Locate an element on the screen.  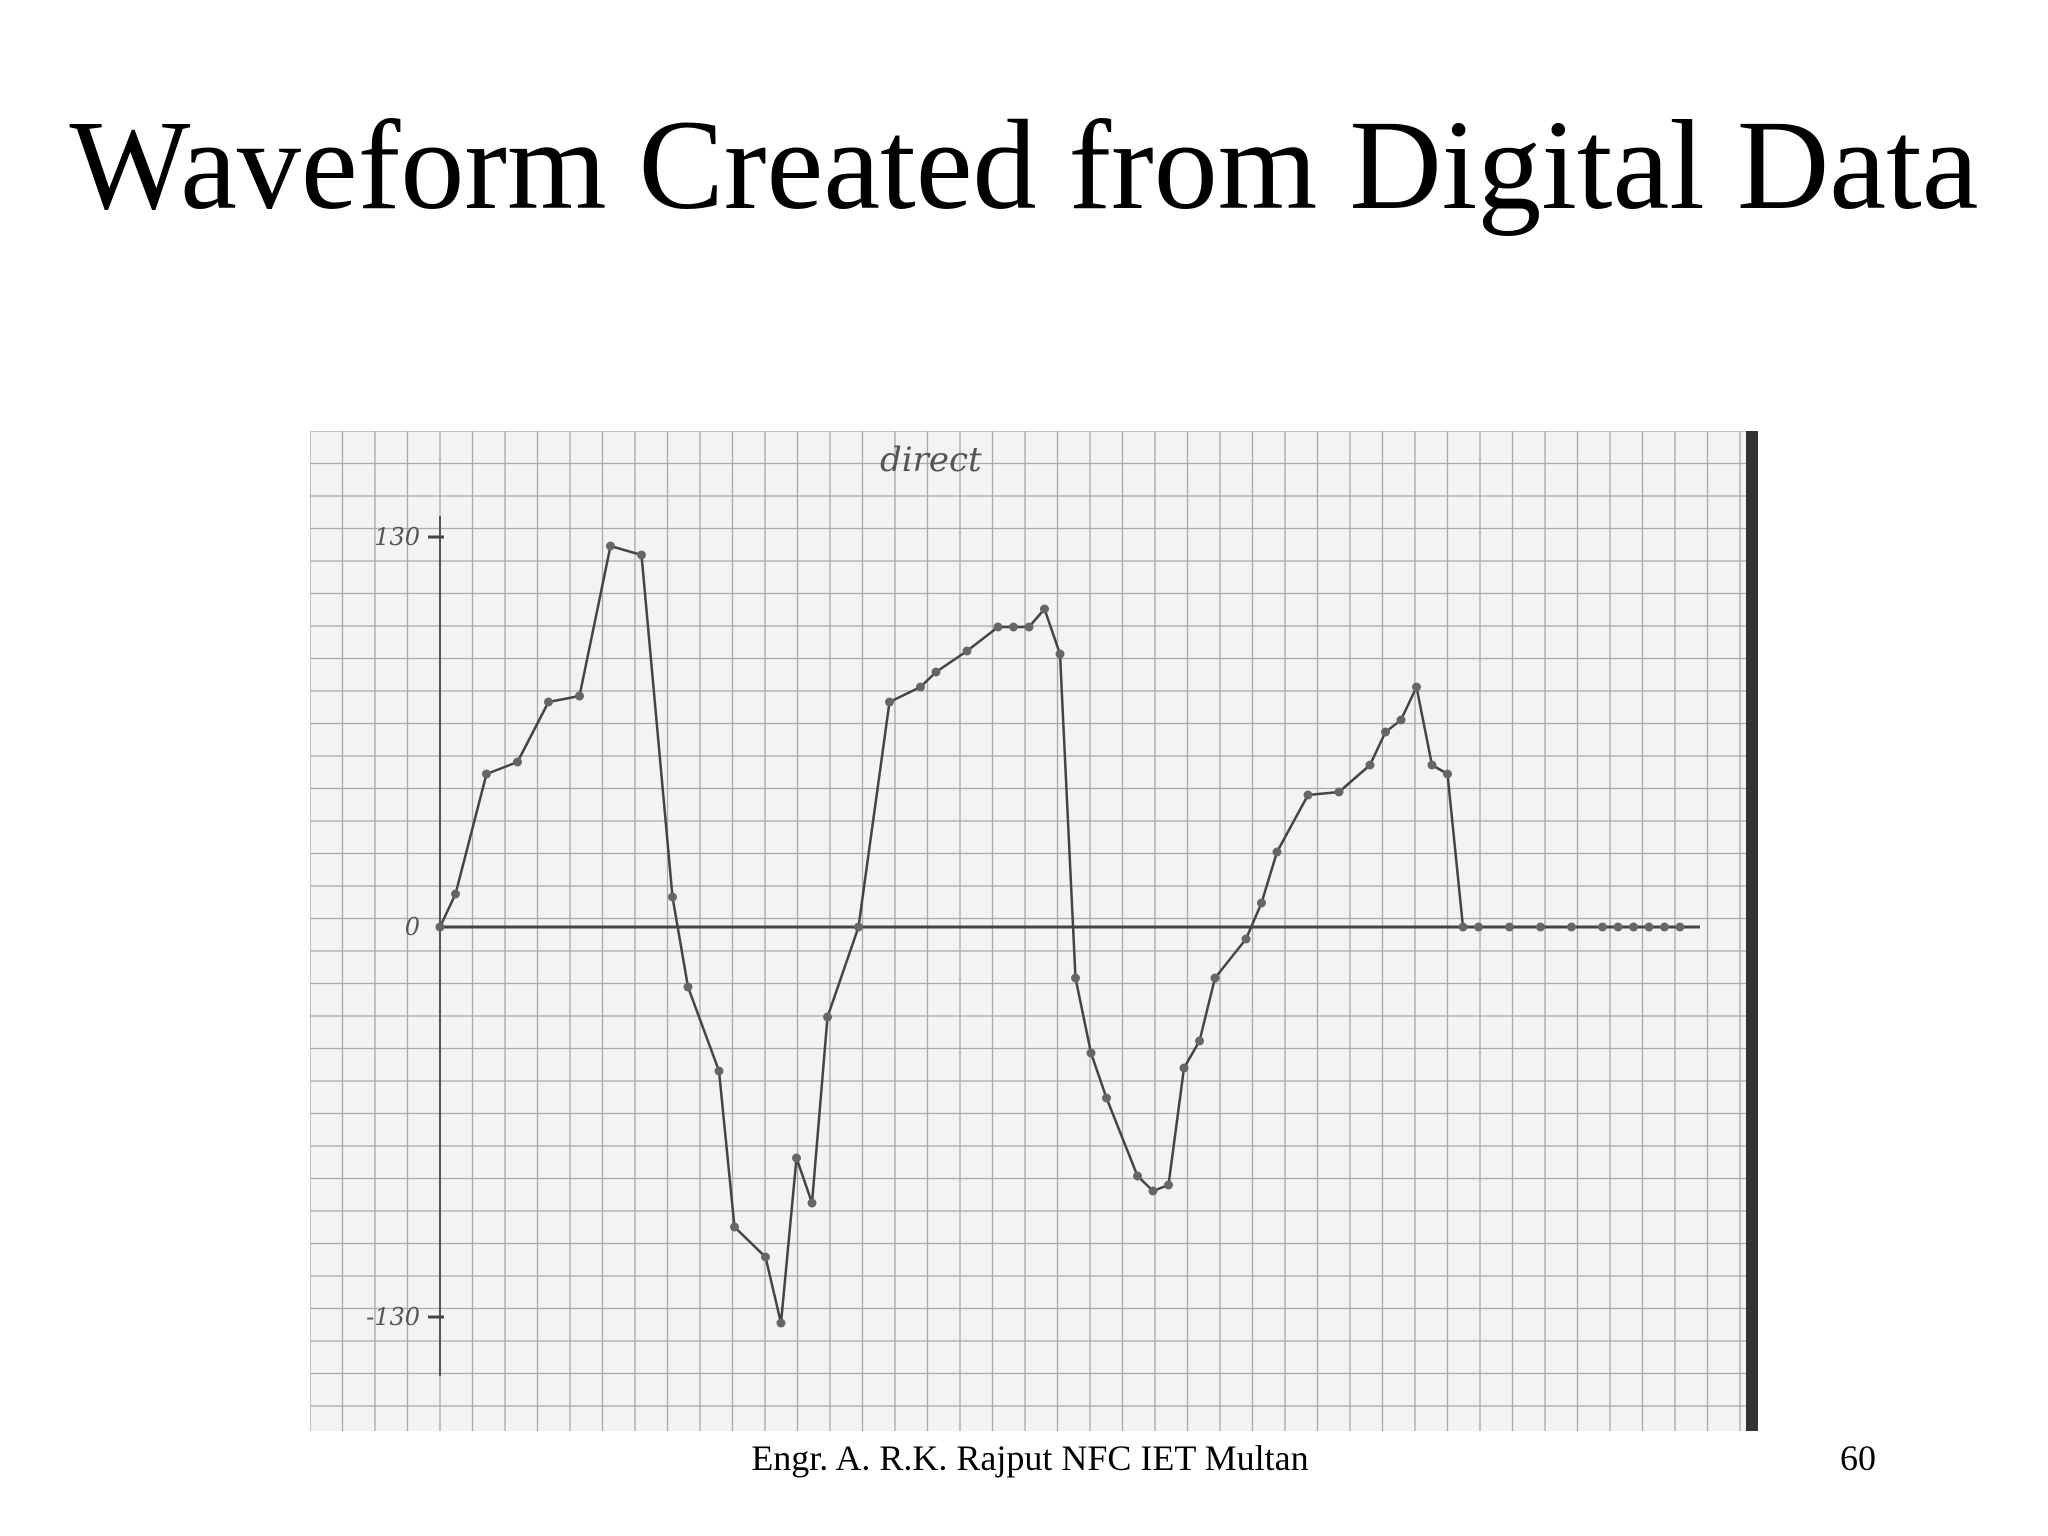
y-tick-label: -130 is located at coordinates (393, 1317).